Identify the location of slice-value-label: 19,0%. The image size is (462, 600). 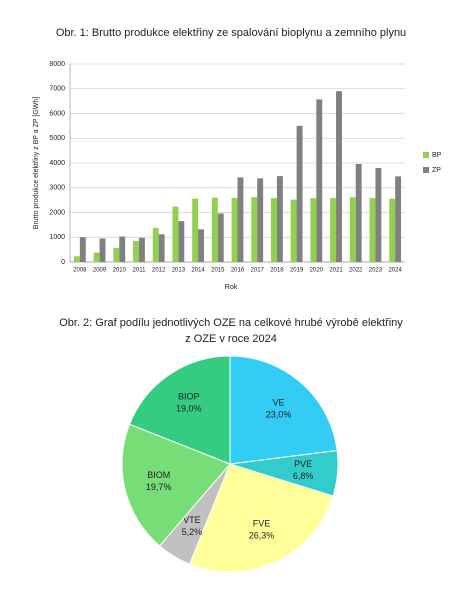
(189, 409).